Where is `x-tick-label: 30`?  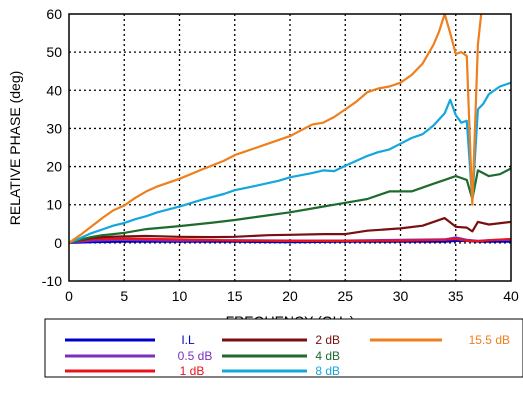 x-tick-label: 30 is located at coordinates (401, 296).